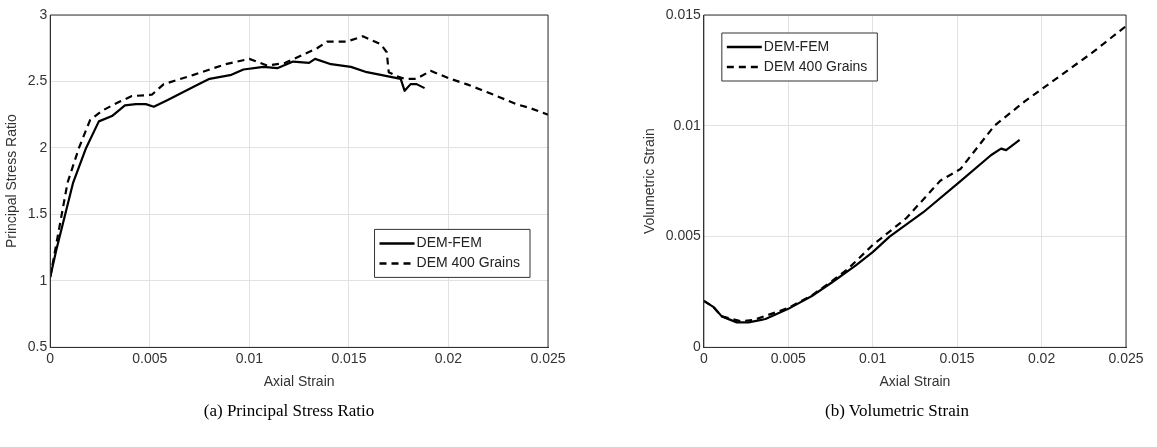  Describe the element at coordinates (897, 411) in the screenshot. I see `text: (b) Volumetric Strain` at that location.